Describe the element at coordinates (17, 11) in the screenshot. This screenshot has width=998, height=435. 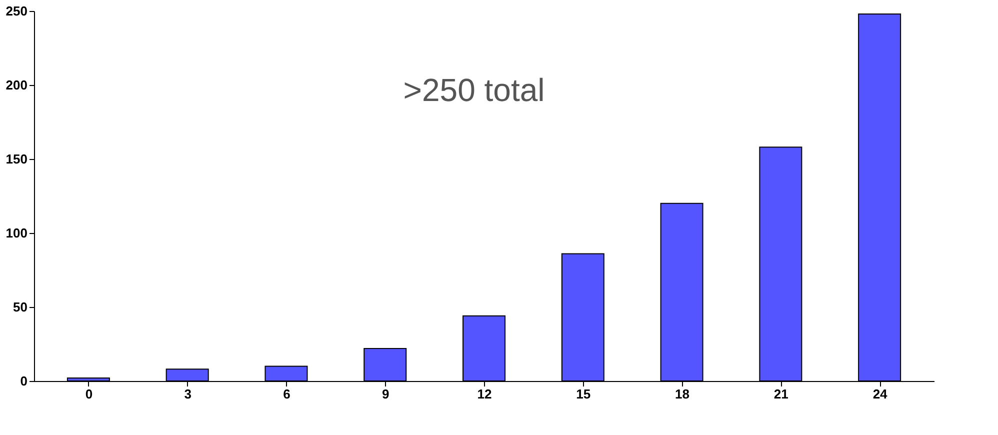
I see `y-tick-label: 250` at that location.